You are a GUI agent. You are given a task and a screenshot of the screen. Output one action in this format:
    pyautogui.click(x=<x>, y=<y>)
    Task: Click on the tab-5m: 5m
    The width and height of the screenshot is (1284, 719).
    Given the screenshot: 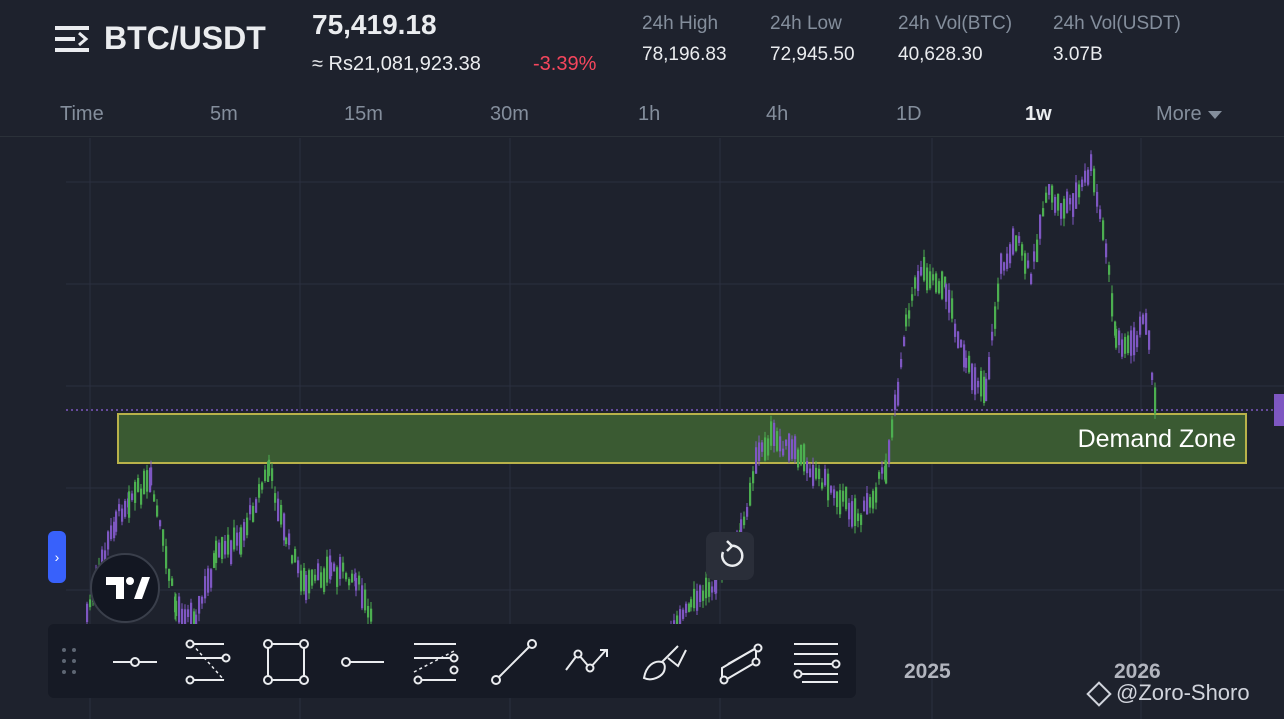 What is the action you would take?
    pyautogui.click(x=224, y=114)
    